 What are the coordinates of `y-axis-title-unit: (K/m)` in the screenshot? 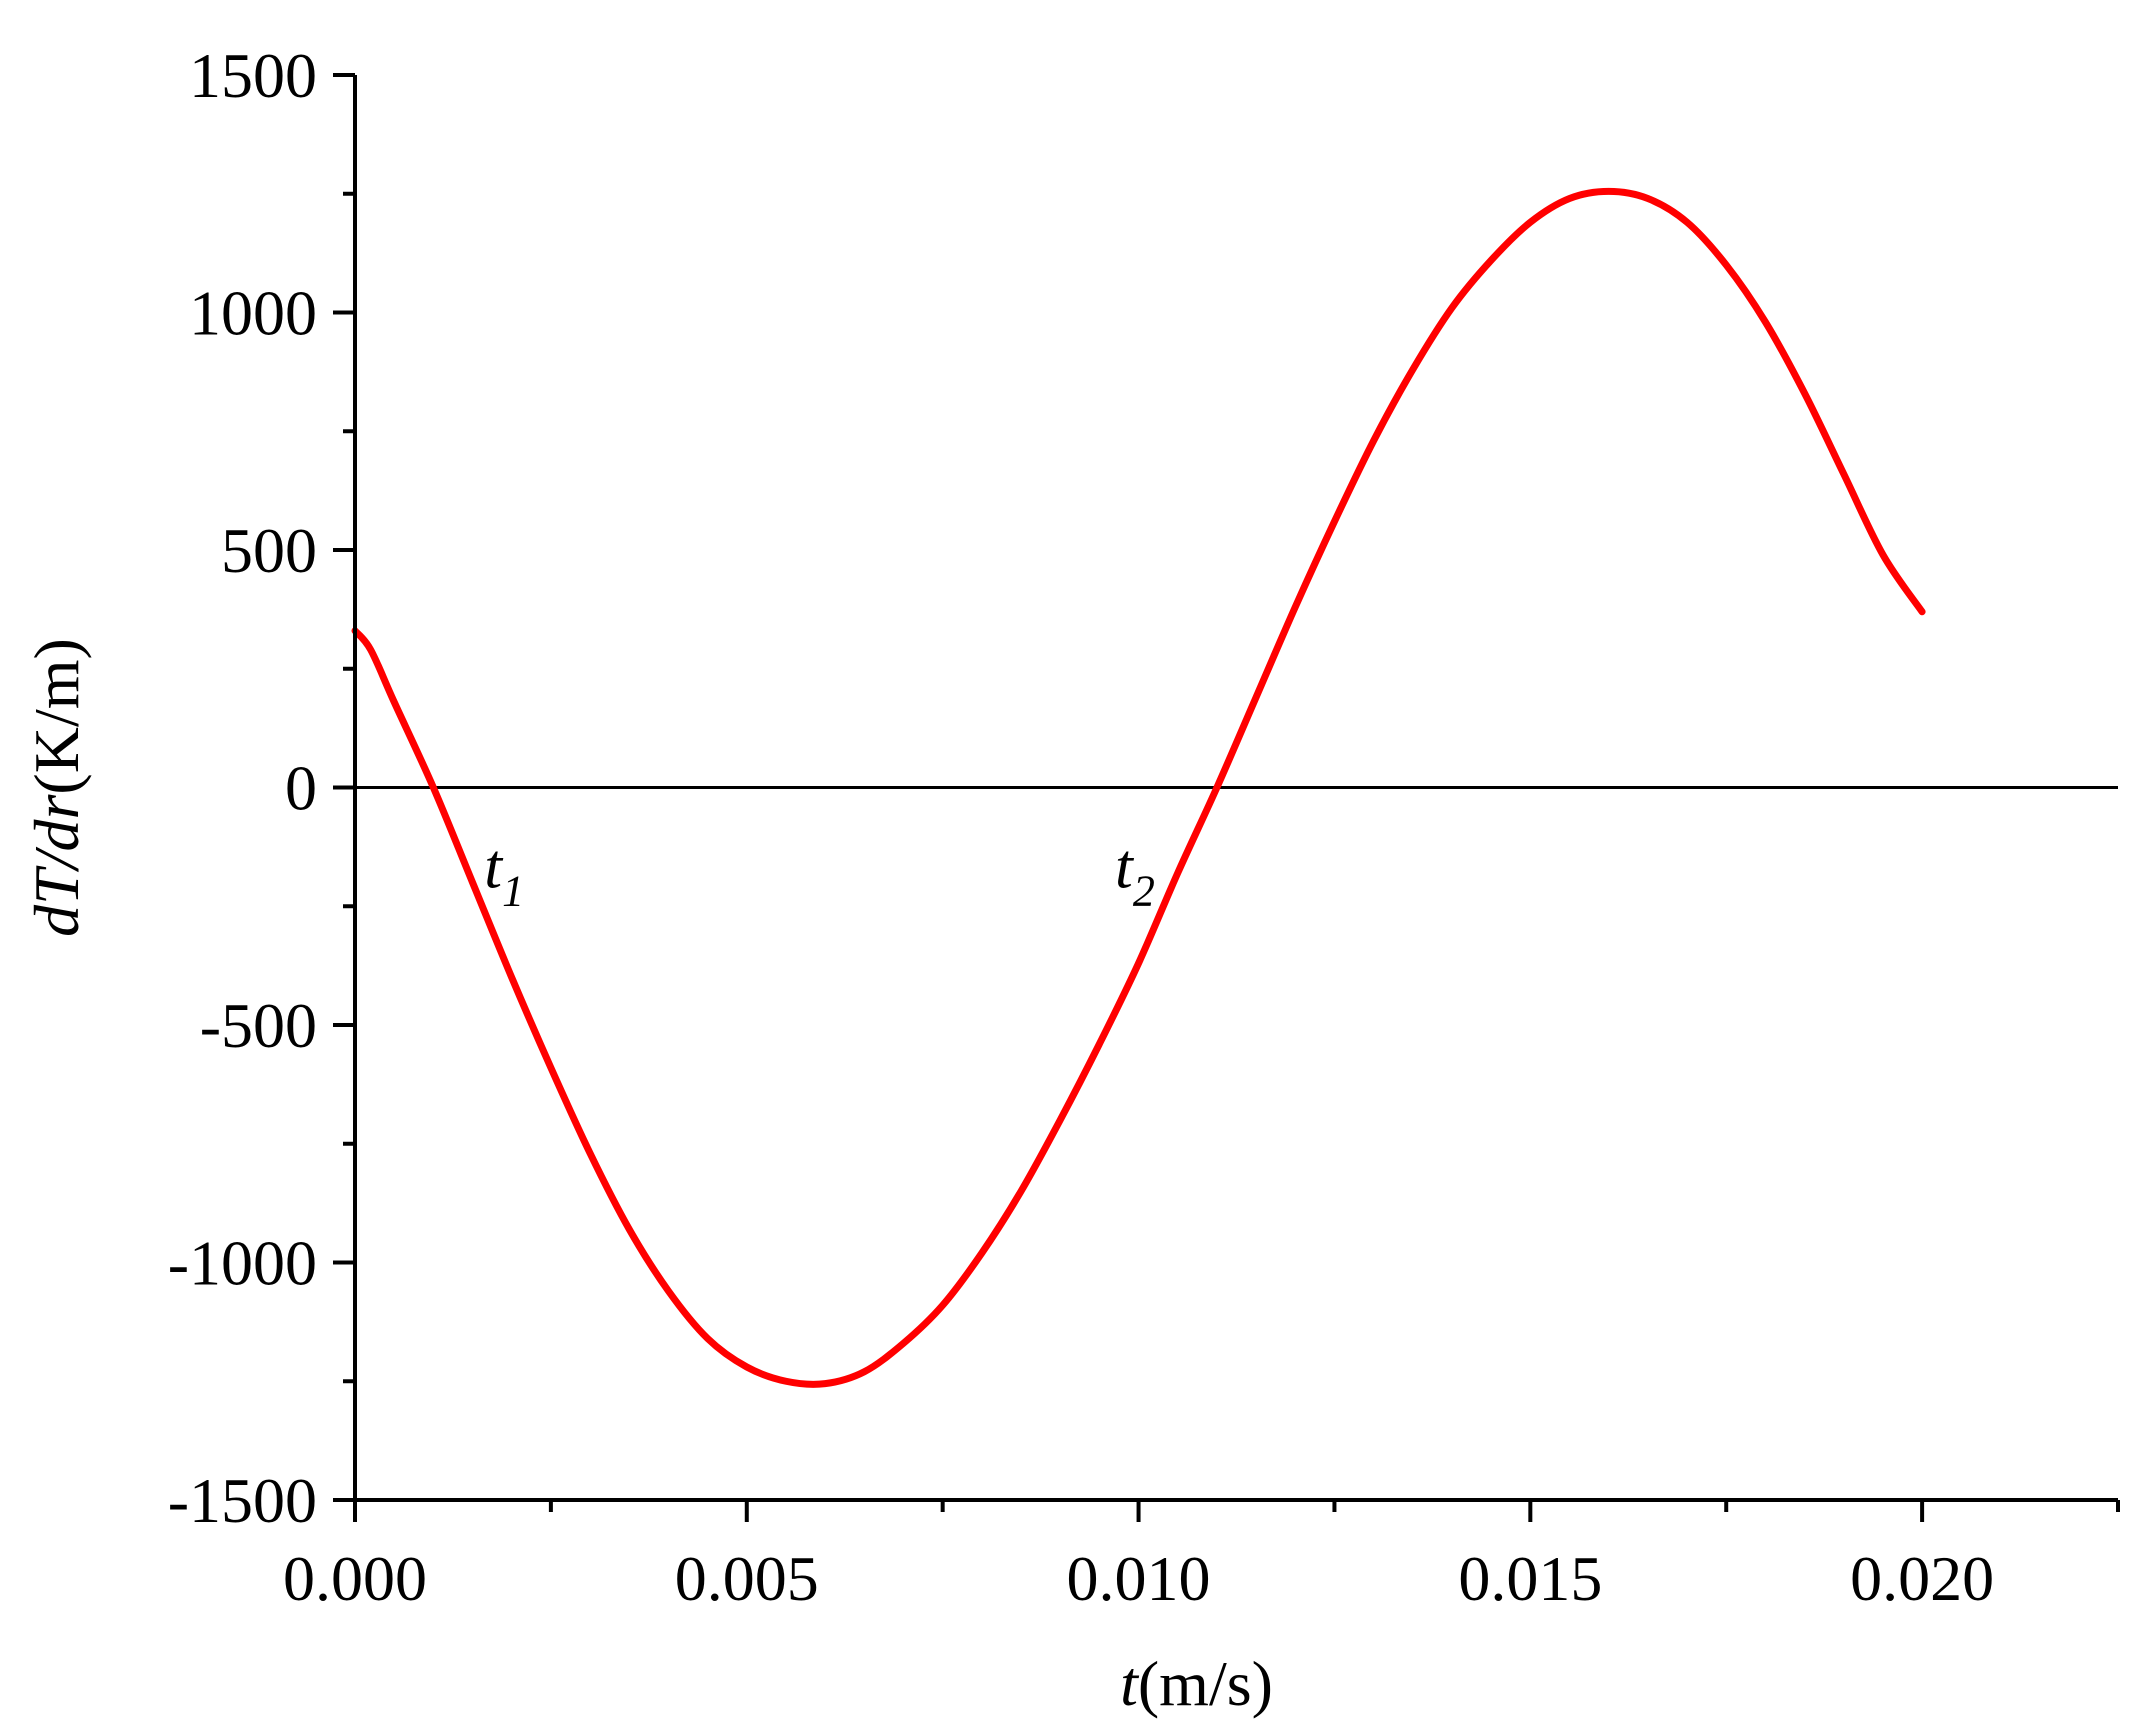 It's located at (56, 716).